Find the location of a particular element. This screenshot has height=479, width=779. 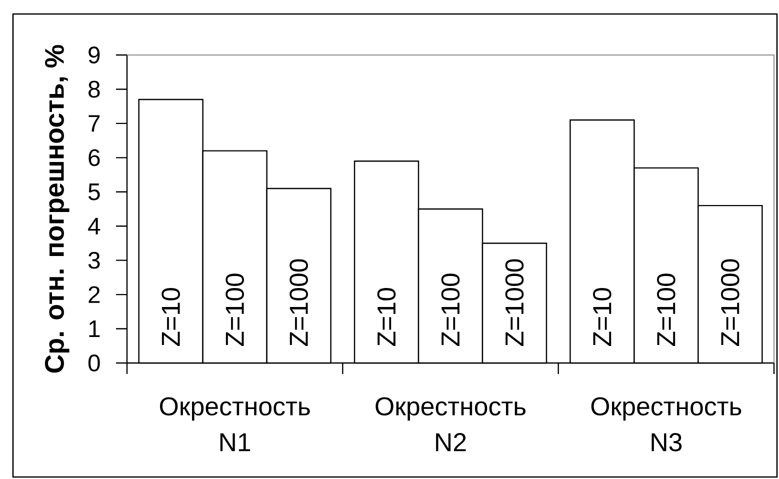

x-tick-label: Окрестность N2 is located at coordinates (451, 424).